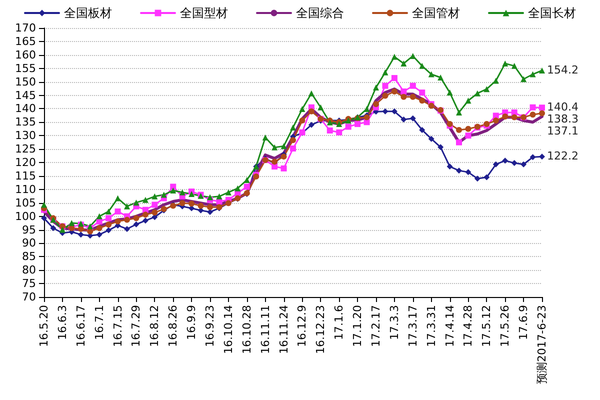 Image resolution: width=600 pixels, height=400 pixels. Describe the element at coordinates (339, 322) in the screenshot. I see `x-tick-label: 17.1.6` at that location.